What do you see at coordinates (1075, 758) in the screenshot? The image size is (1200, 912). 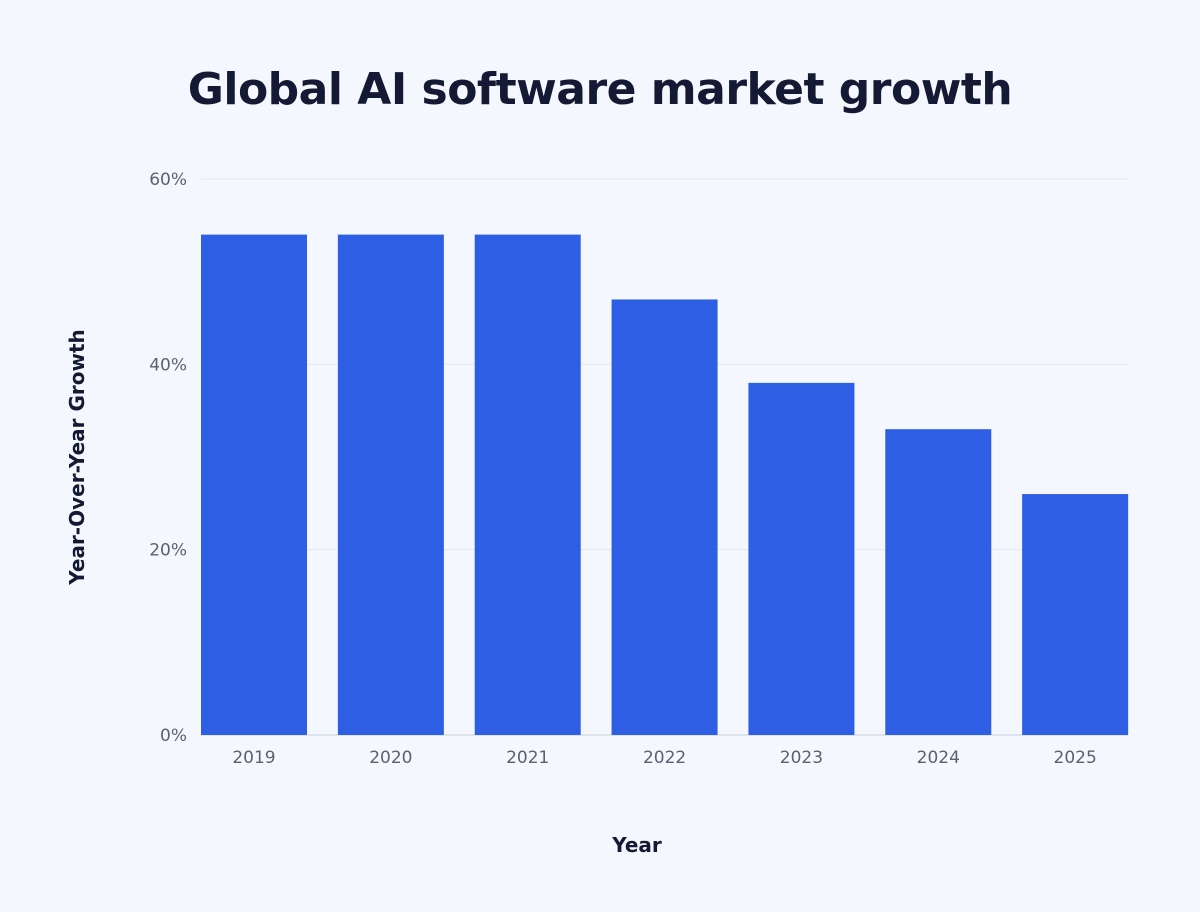 I see `x-tick-label: 2025` at bounding box center [1075, 758].